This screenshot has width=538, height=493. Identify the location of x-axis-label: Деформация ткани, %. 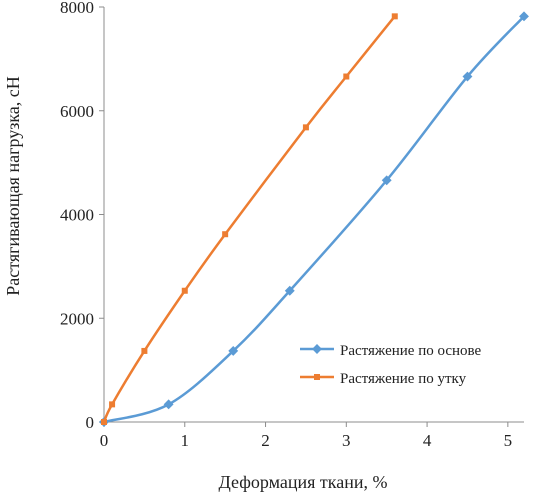
(303, 482).